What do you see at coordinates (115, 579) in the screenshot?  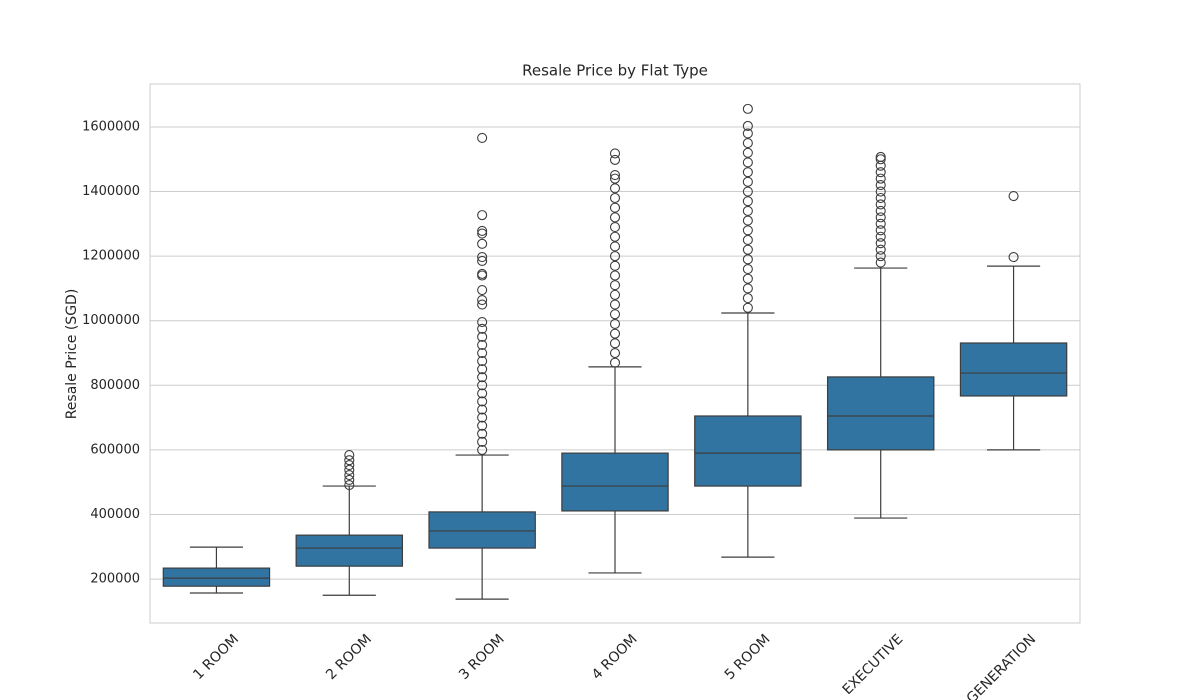 I see `y-tick-label: 200000` at bounding box center [115, 579].